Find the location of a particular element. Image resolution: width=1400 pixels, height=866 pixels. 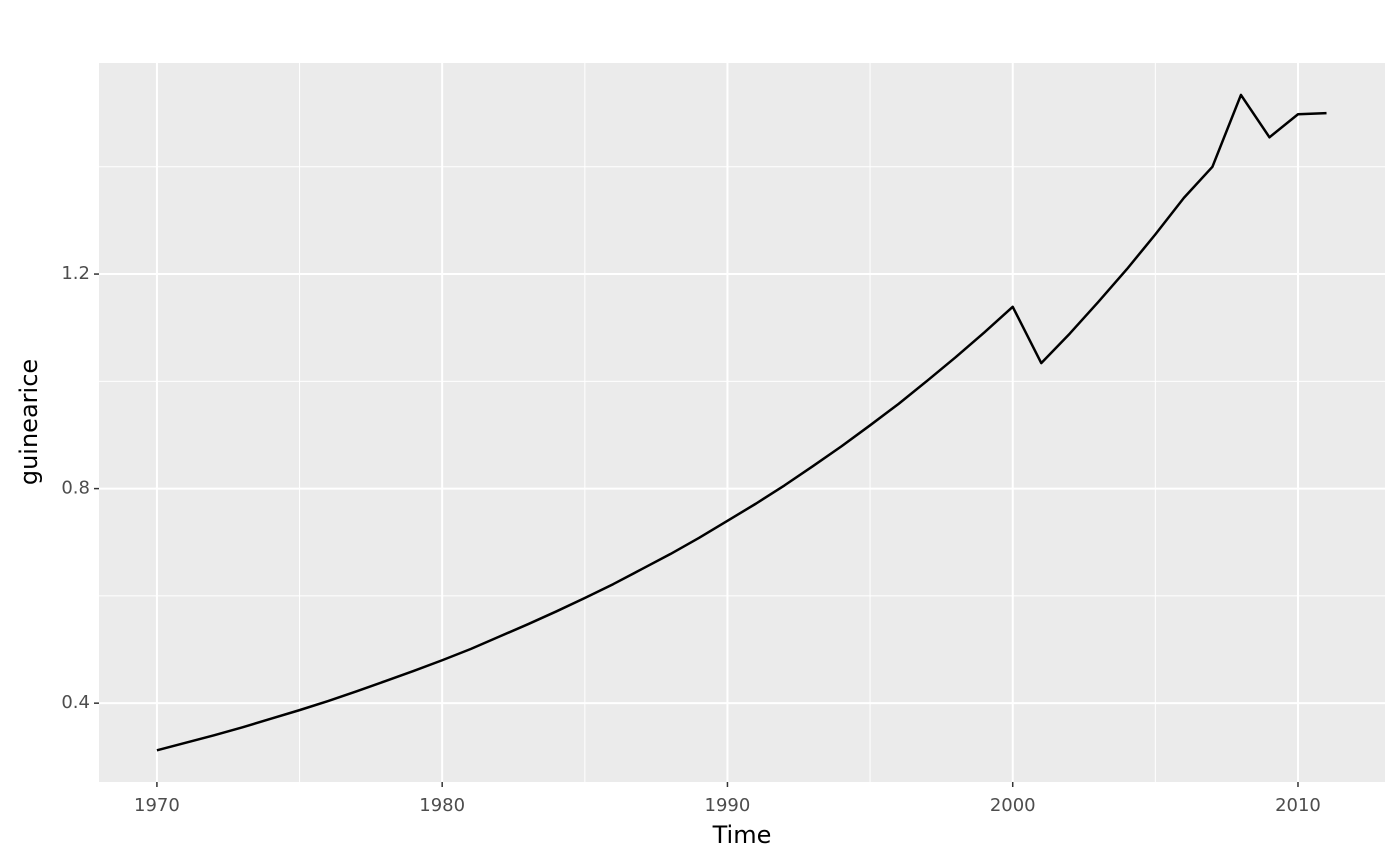

y-tick-label: 1.2 is located at coordinates (75, 273).